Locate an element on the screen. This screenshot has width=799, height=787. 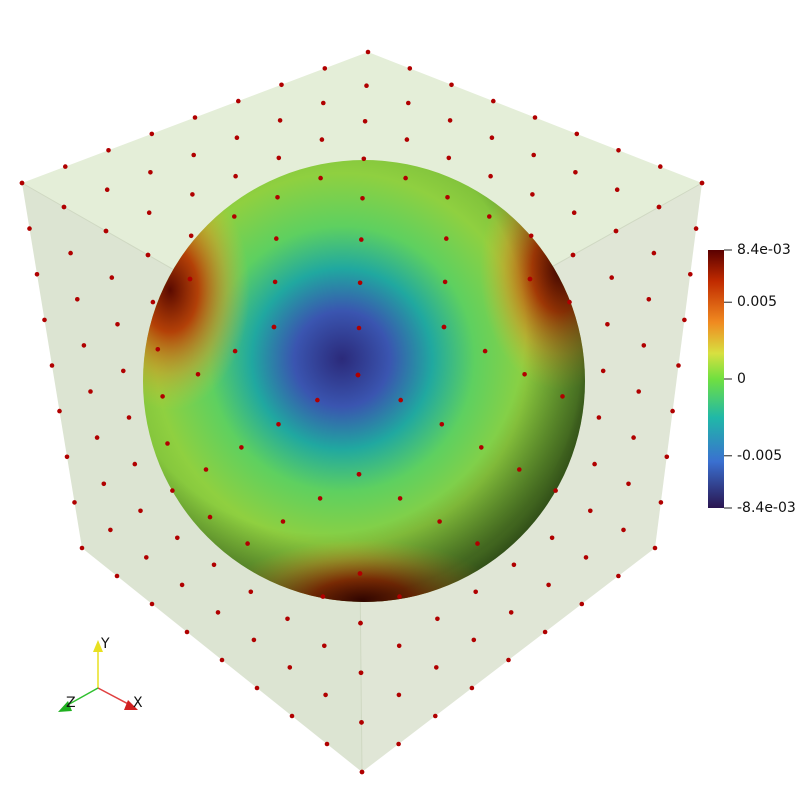
tick-label: 8.4e-03 is located at coordinates (764, 250).